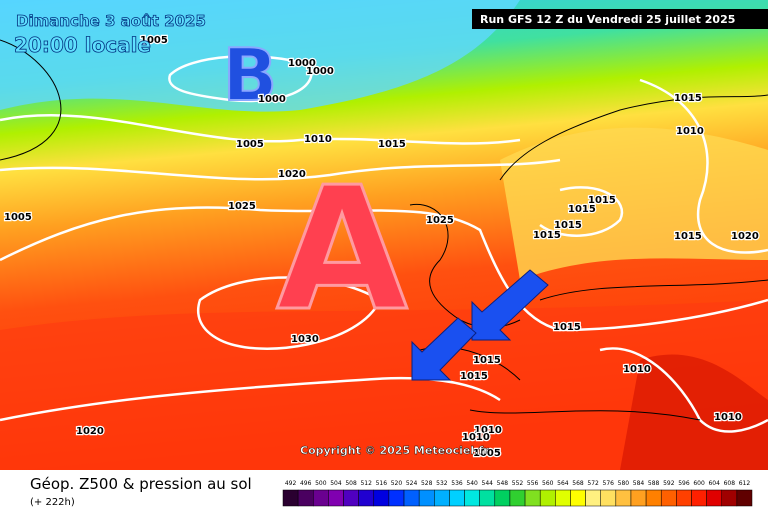  Describe the element at coordinates (472, 483) in the screenshot. I see `scale-label: 540` at that location.